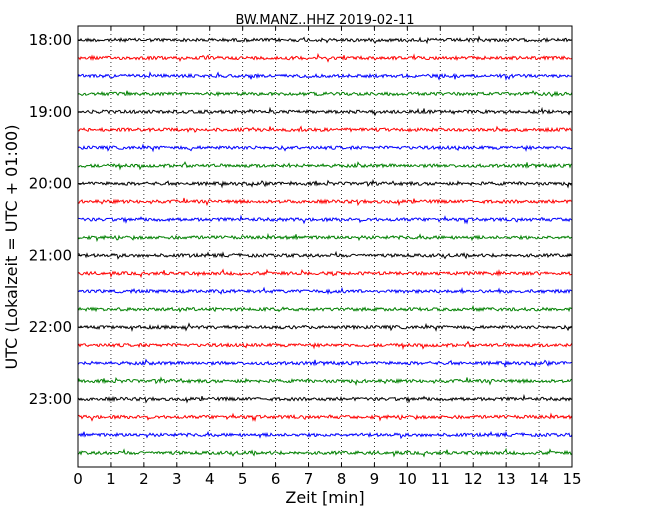 This screenshot has height=520, width=650. I want to click on x-tick-label-6: 6, so click(276, 479).